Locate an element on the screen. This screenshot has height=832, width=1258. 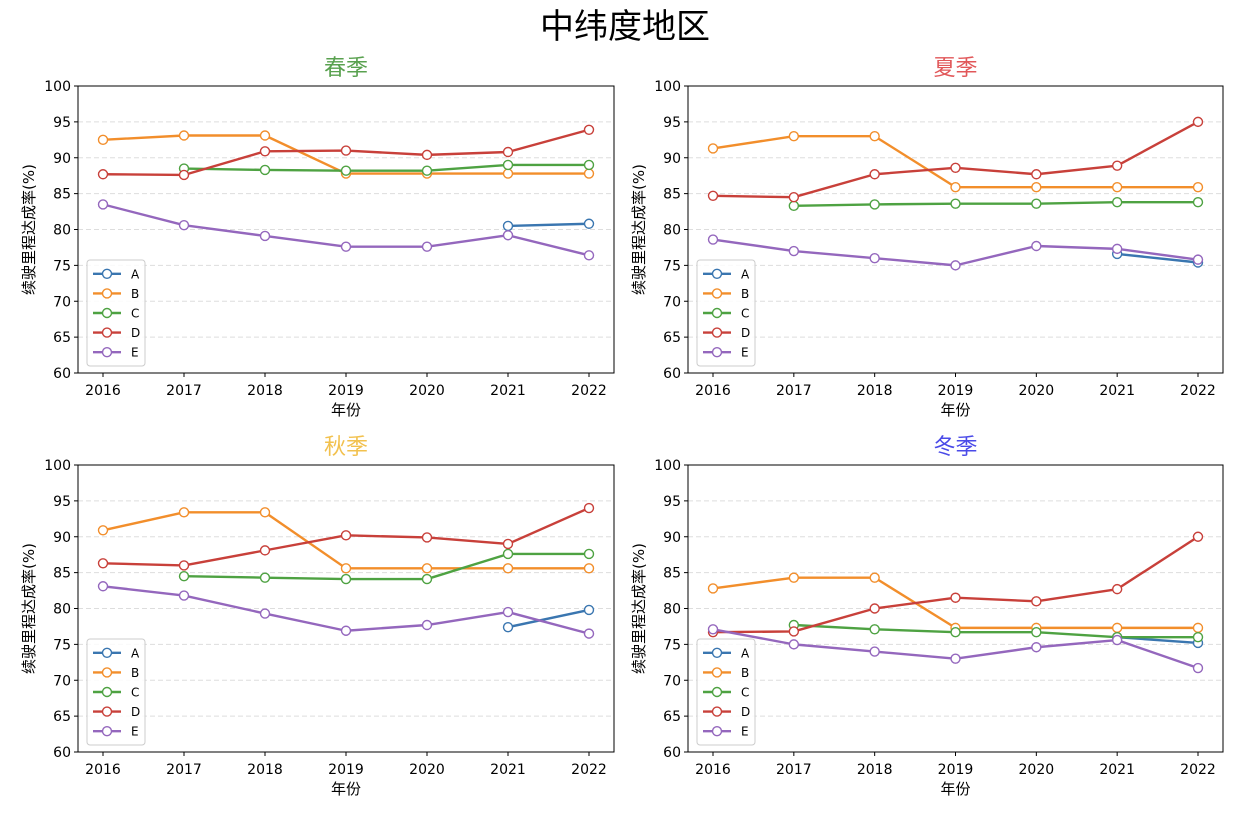
x-tick-label: 2021 is located at coordinates (508, 391).